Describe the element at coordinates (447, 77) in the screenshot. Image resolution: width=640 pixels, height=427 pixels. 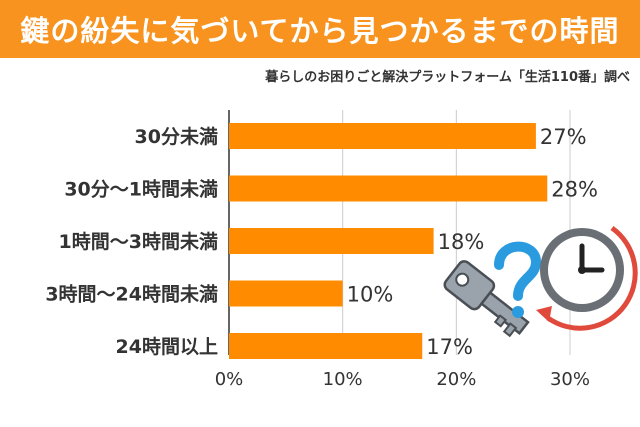
I see `source-note: 暮らしのお困りごと解決プラットフォーム「生活110番」調べ` at that location.